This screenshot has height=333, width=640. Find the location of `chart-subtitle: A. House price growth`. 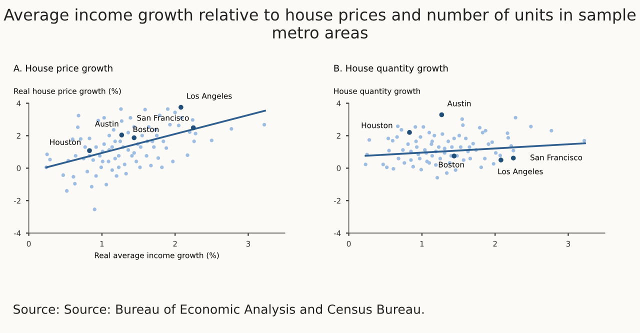

chart-subtitle: A. House price growth is located at coordinates (63, 69).